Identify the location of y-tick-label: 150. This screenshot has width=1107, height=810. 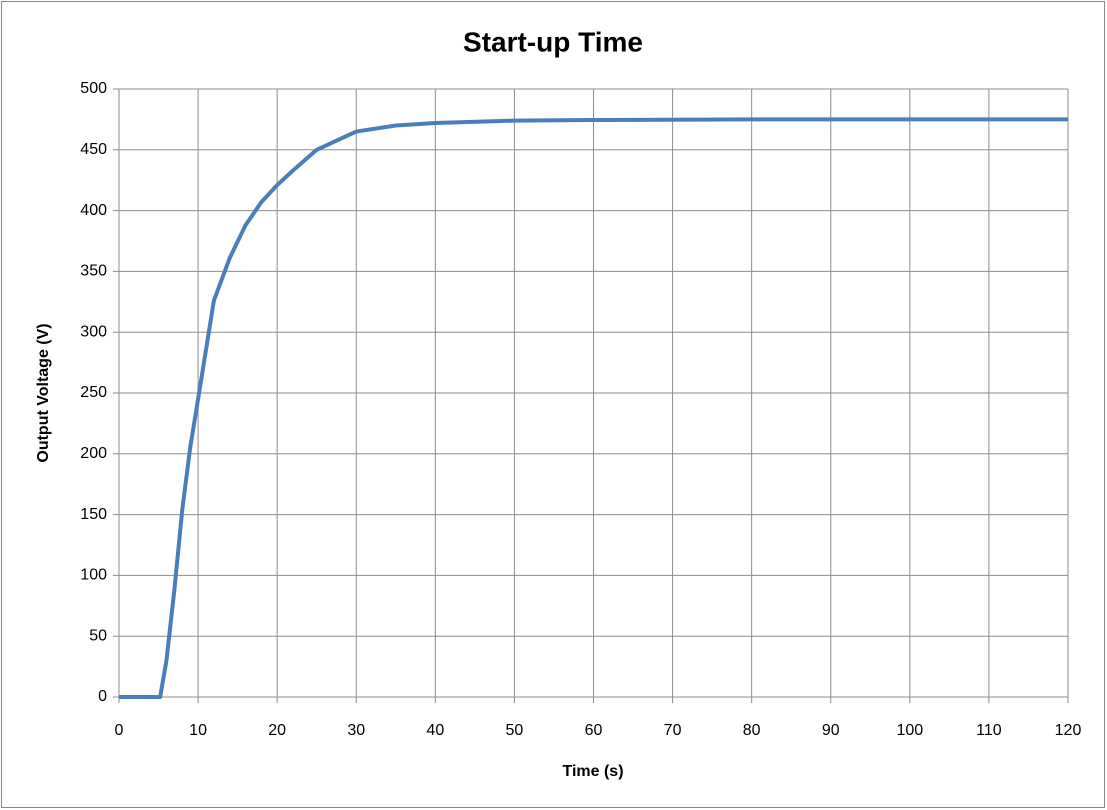
(93, 514).